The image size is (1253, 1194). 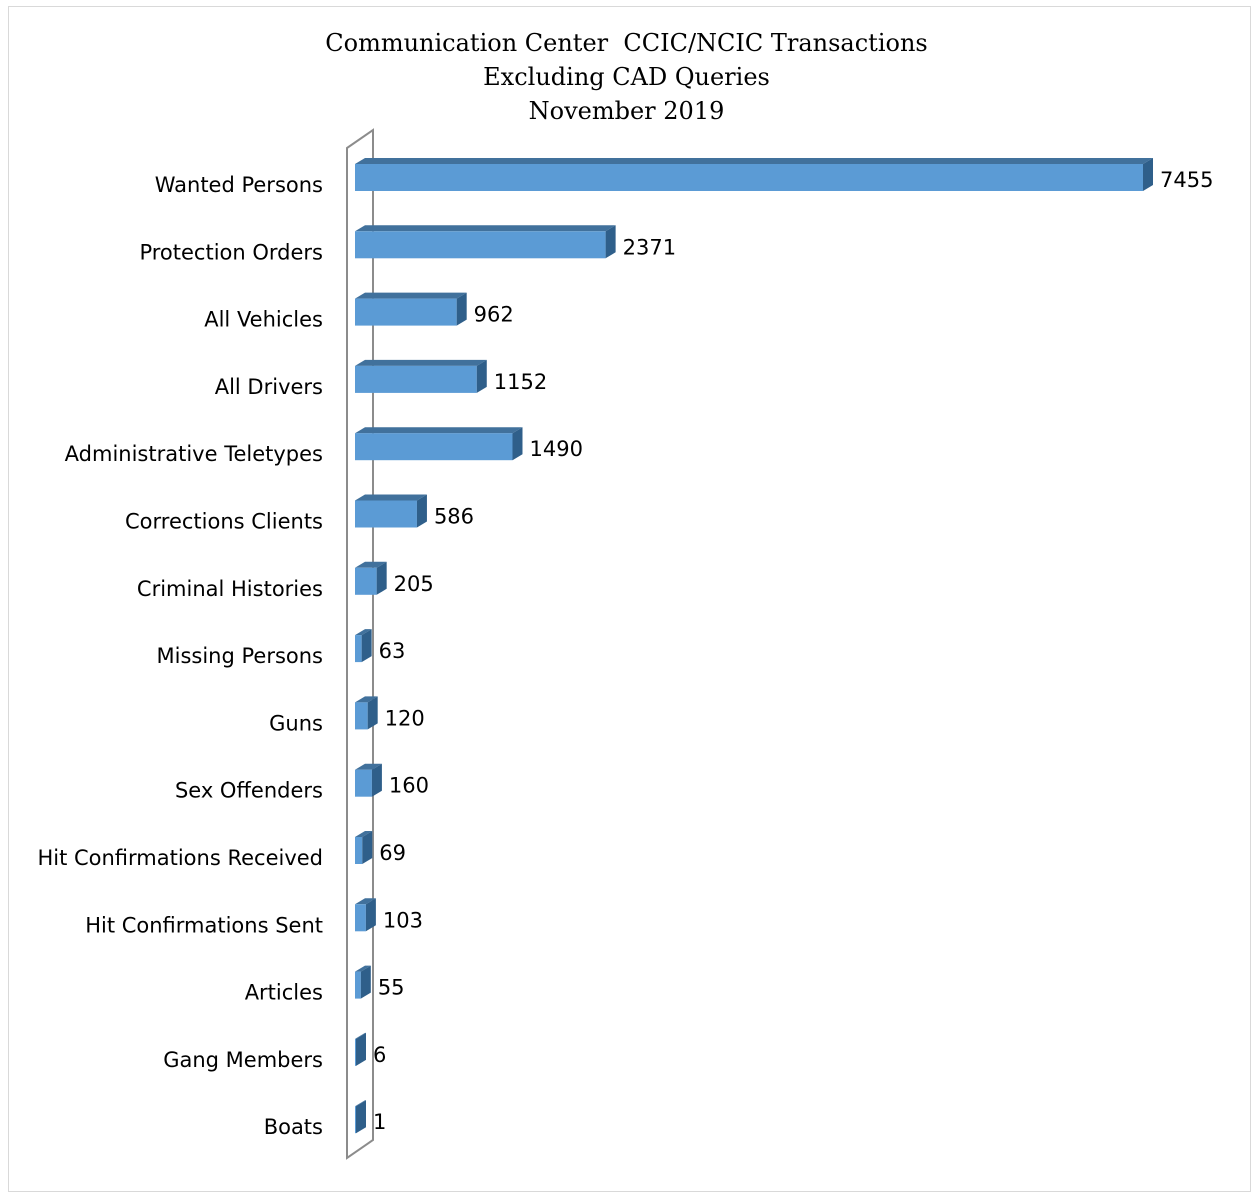 What do you see at coordinates (409, 786) in the screenshot?
I see `value-label-sex-offenders: 160` at bounding box center [409, 786].